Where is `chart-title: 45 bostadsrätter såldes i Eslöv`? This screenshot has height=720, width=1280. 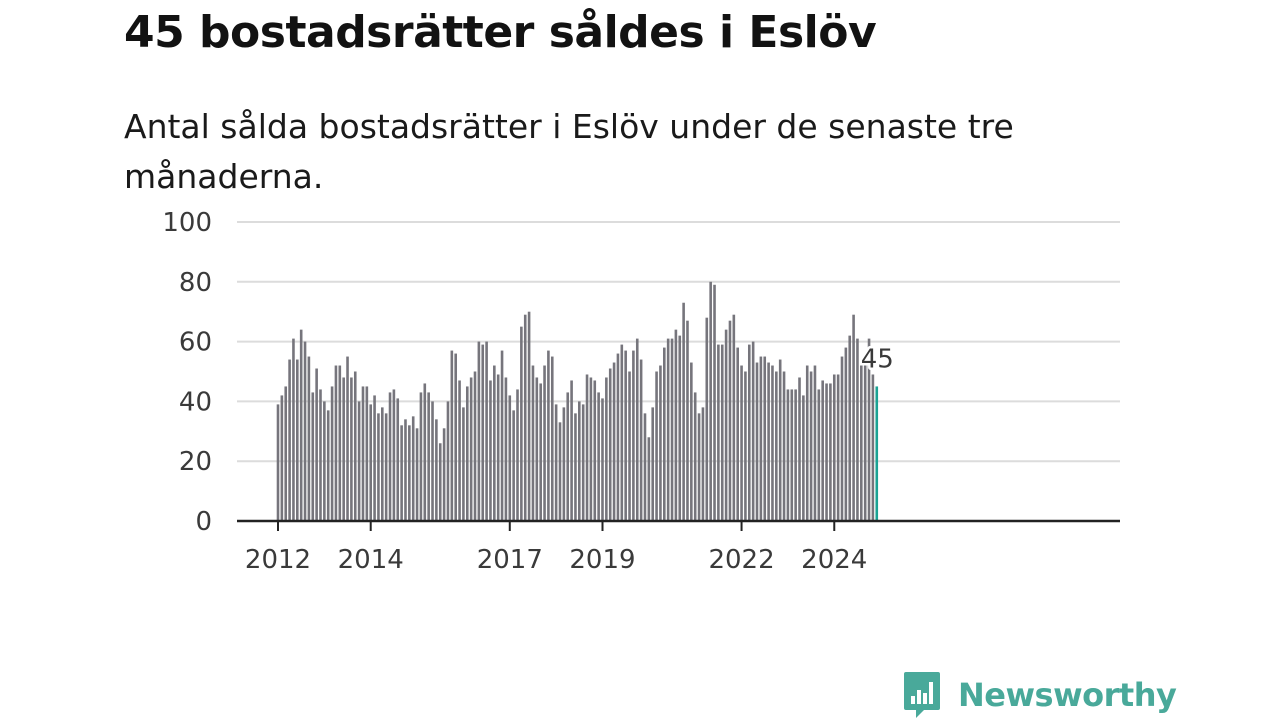 chart-title: 45 bostadsrätter såldes i Eslöv is located at coordinates (500, 32).